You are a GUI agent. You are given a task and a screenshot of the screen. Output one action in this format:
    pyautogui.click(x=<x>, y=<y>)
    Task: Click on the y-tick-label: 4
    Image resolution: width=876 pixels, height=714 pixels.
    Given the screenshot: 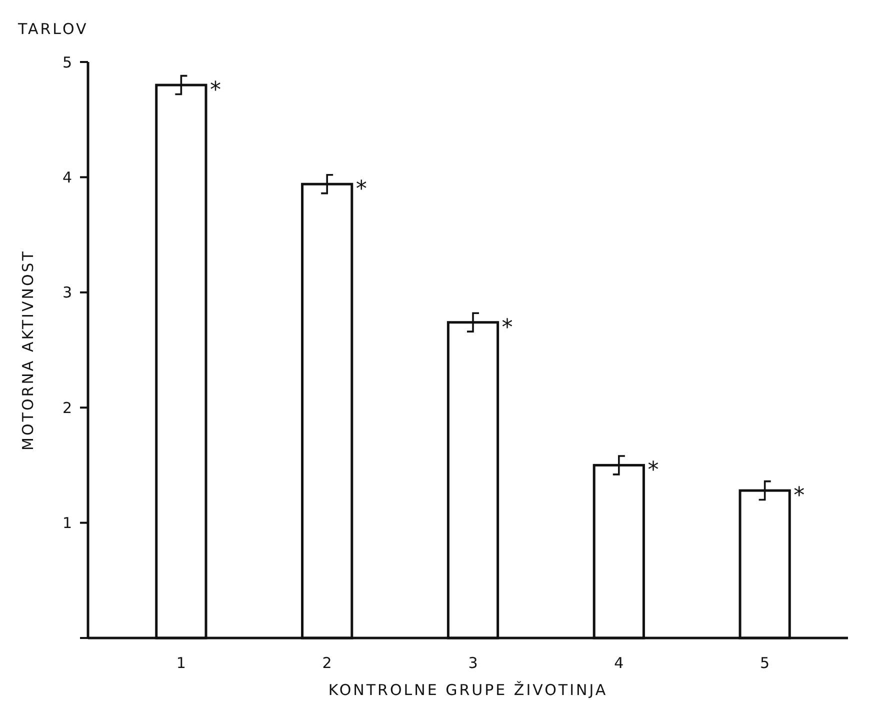 What is the action you would take?
    pyautogui.click(x=67, y=177)
    